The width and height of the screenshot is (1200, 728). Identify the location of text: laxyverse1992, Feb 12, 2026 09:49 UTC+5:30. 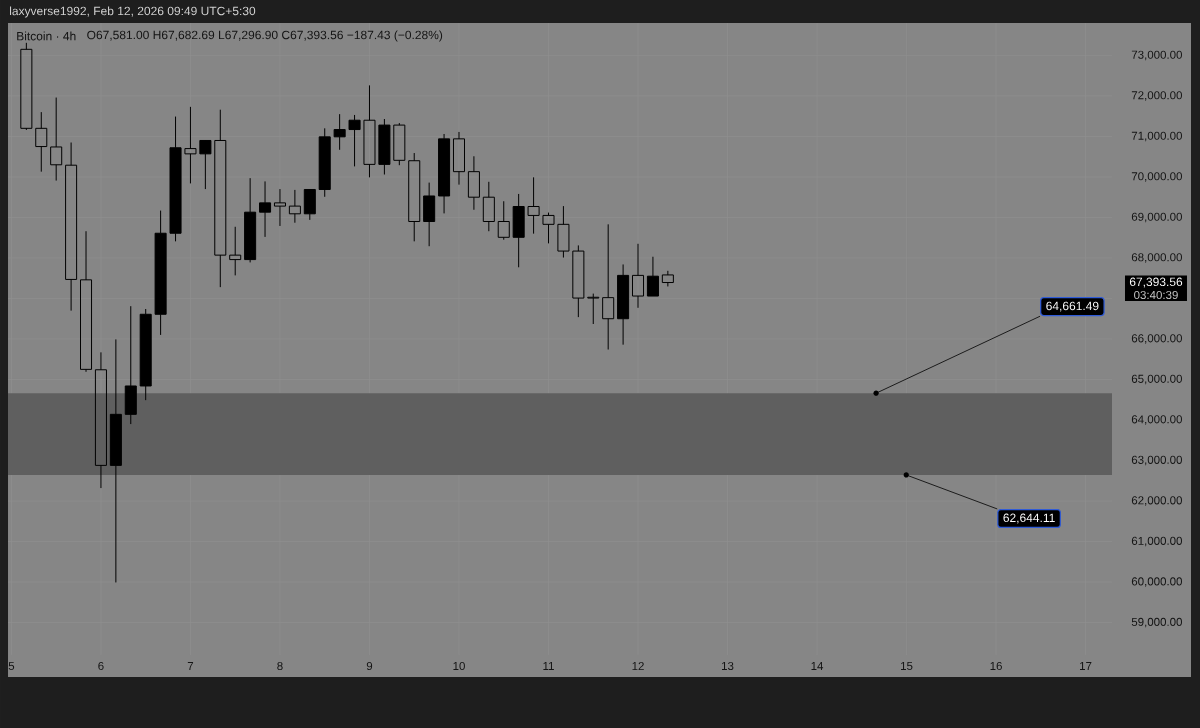
(133, 12).